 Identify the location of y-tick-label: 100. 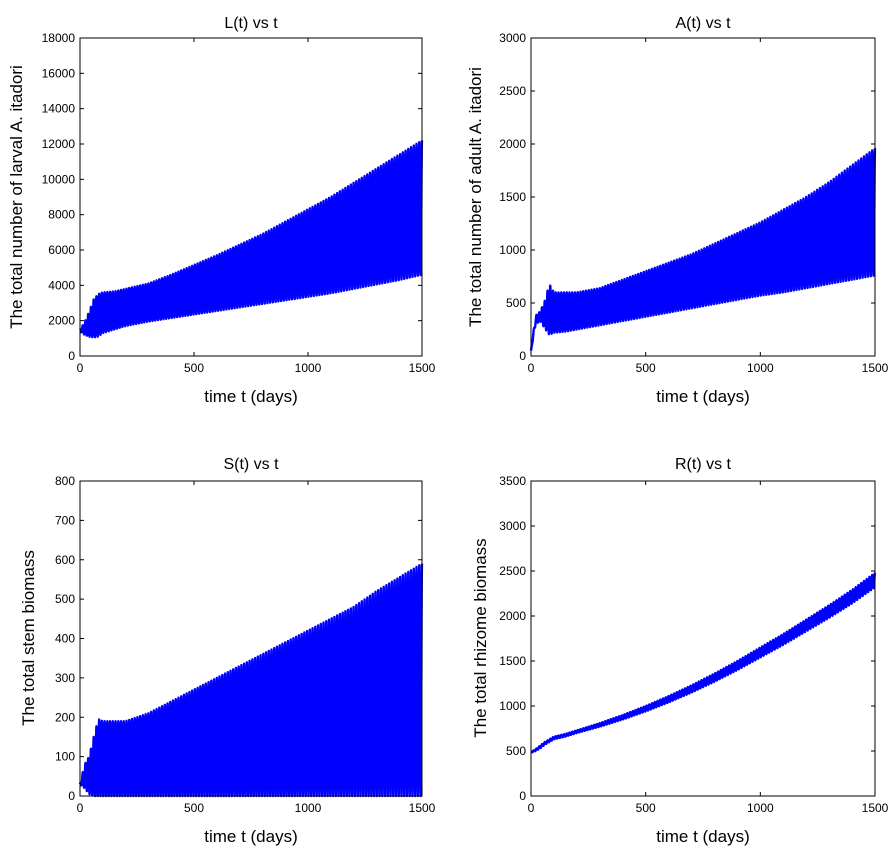
(65, 757).